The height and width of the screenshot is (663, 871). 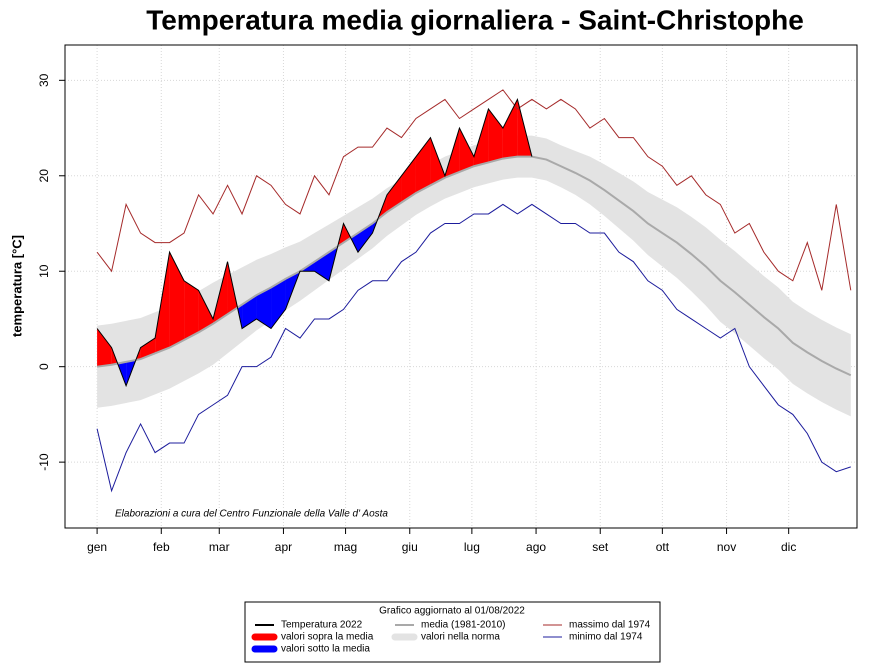 What do you see at coordinates (600, 547) in the screenshot?
I see `x-tick-label: set` at bounding box center [600, 547].